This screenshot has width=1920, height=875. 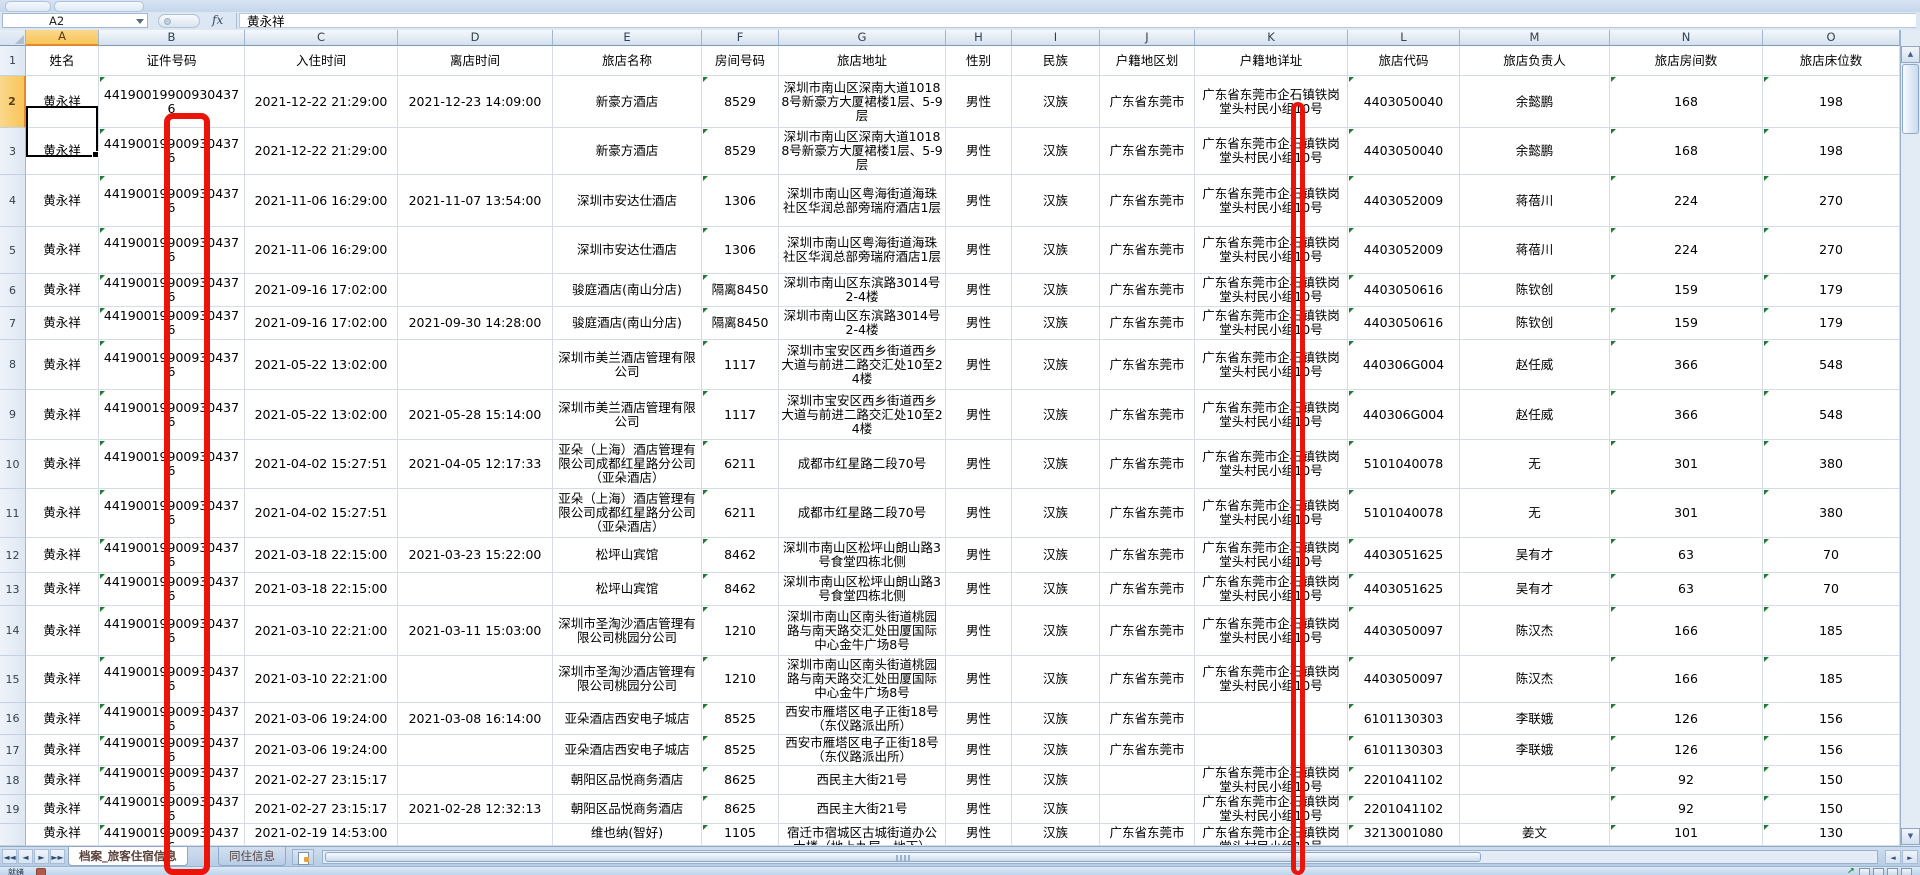 I want to click on cell-A16: 黄永祥, so click(x=62, y=719).